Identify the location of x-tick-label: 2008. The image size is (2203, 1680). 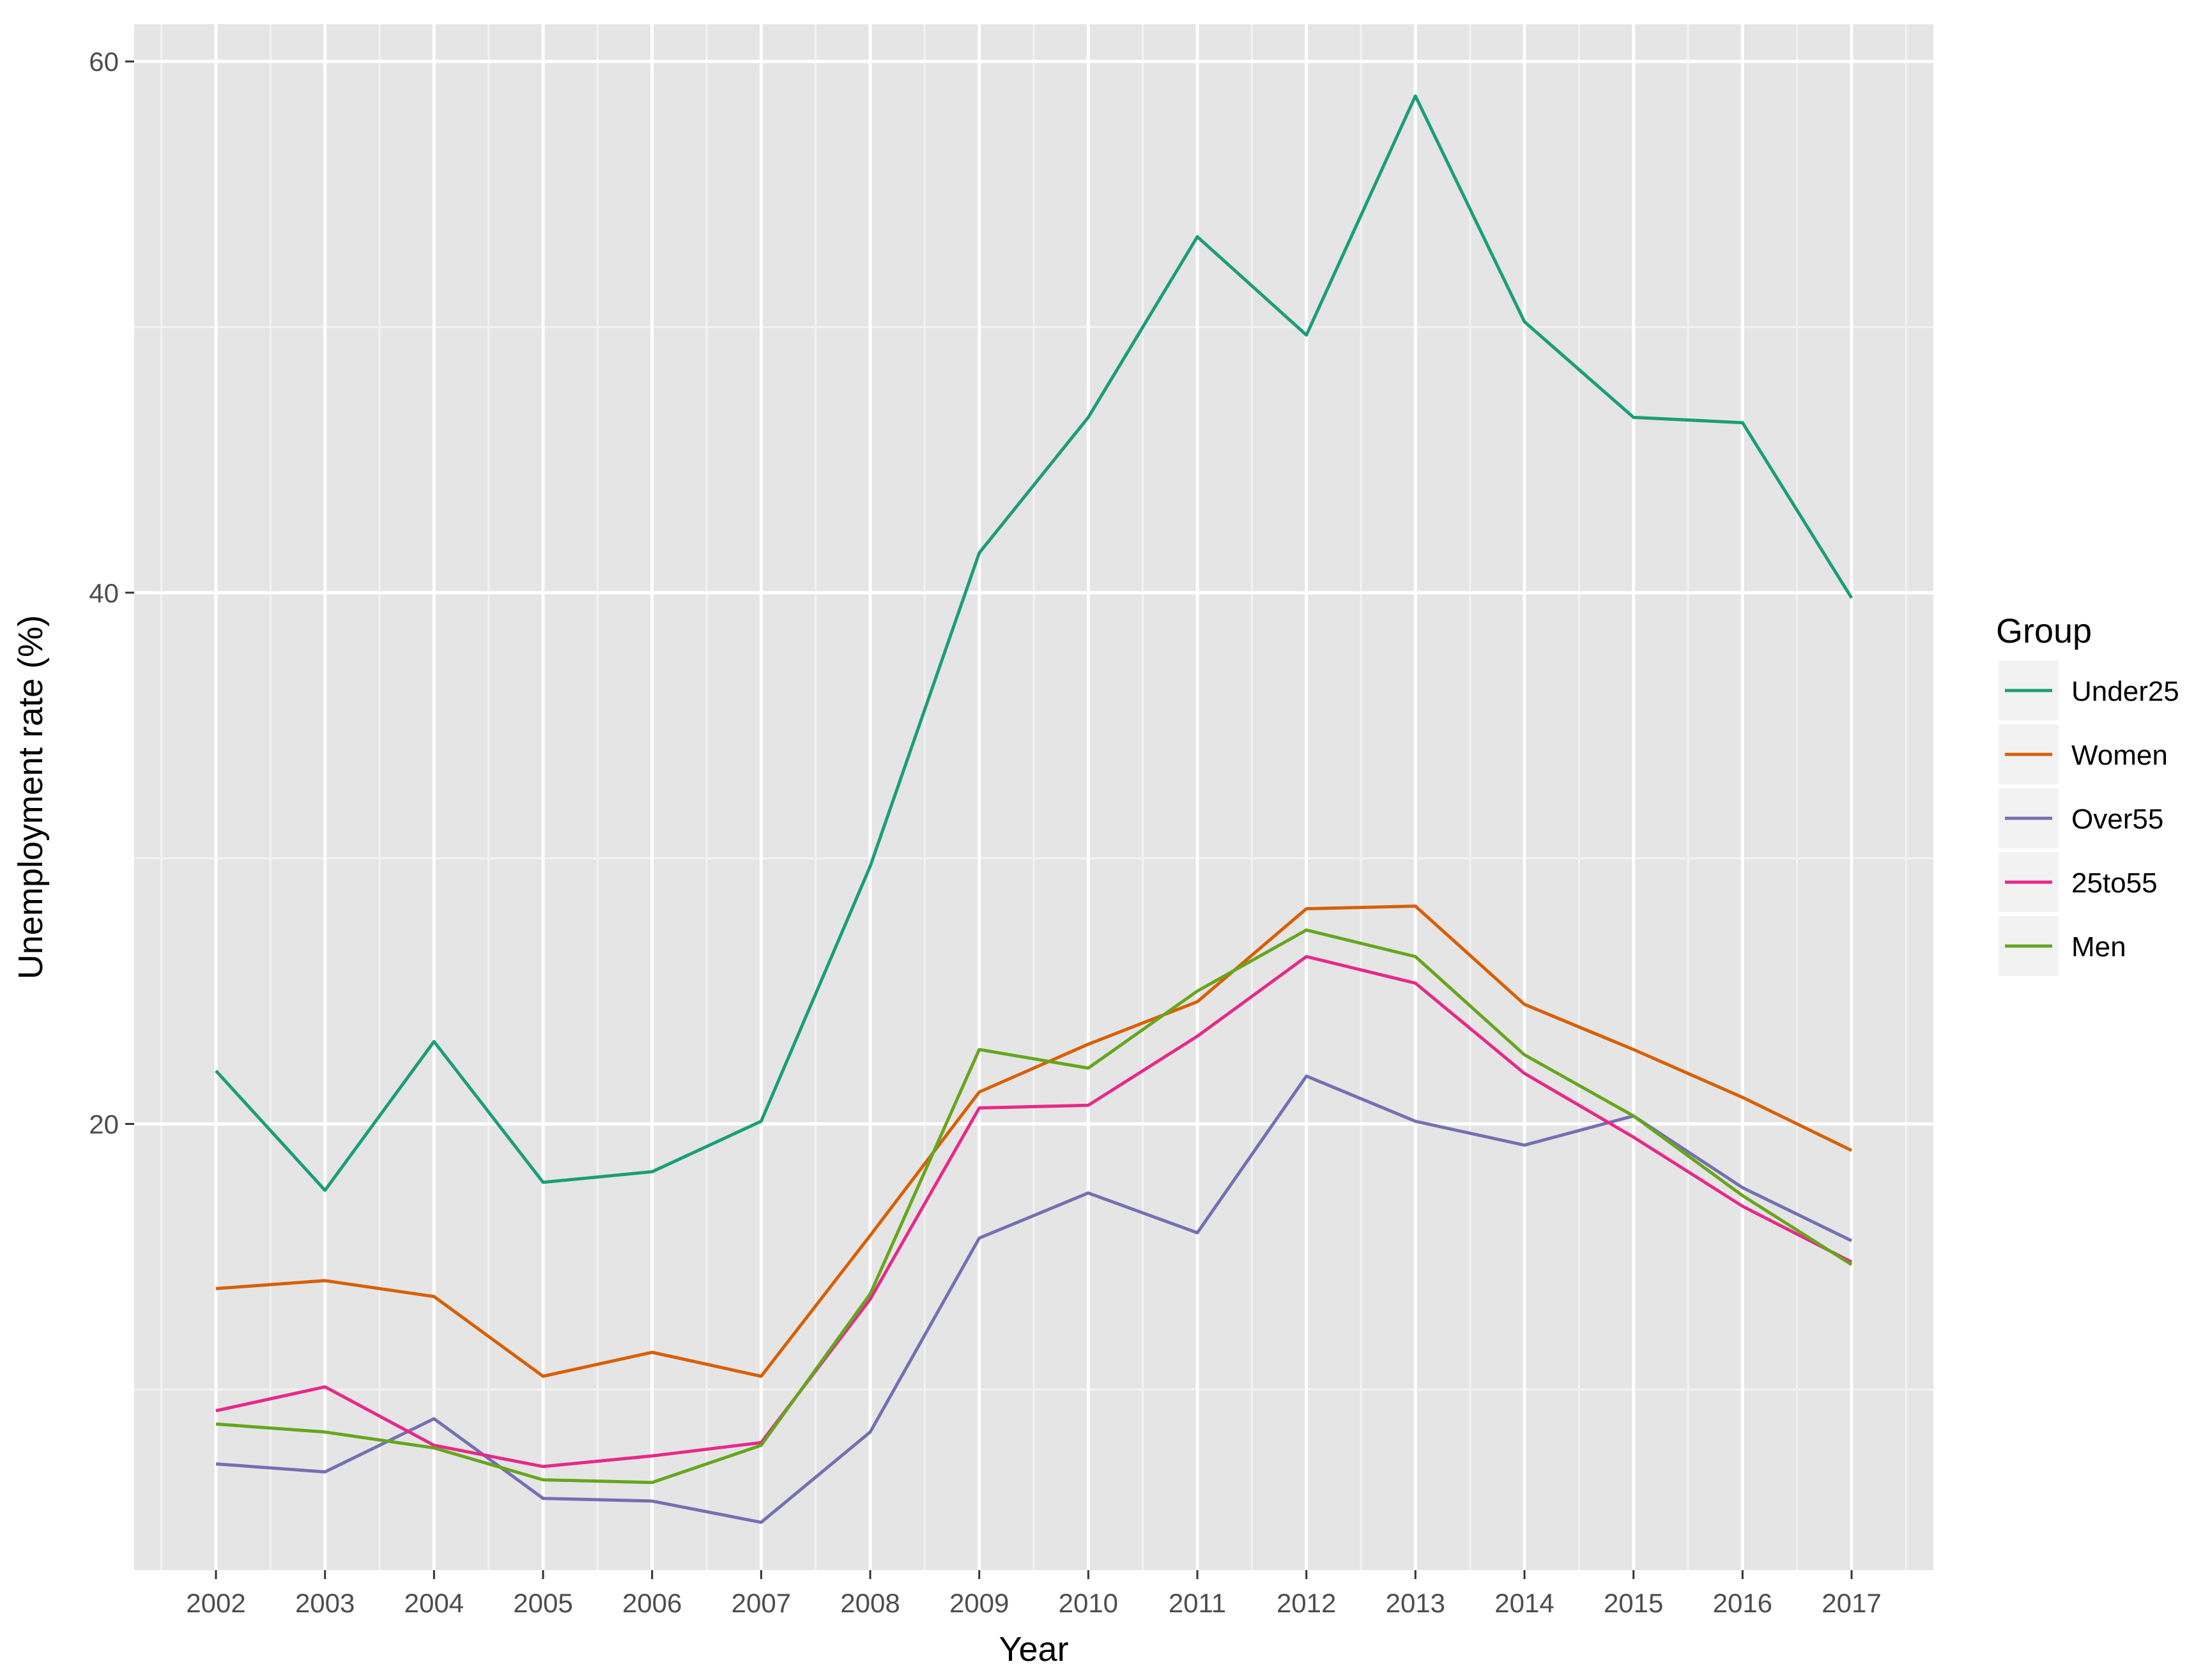
(870, 1603).